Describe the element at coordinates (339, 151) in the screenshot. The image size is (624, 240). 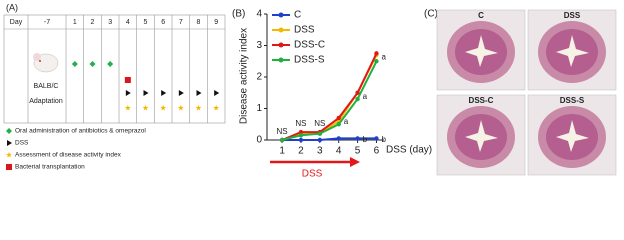
I see `x-tick-label: 4` at that location.